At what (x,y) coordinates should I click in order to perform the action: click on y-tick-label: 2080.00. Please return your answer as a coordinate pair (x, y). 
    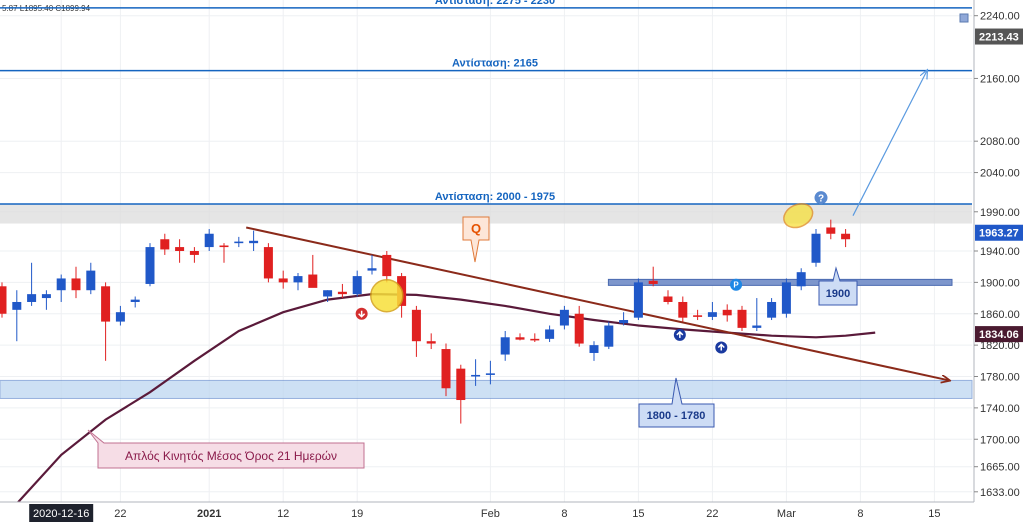
    Looking at the image, I should click on (1000, 142).